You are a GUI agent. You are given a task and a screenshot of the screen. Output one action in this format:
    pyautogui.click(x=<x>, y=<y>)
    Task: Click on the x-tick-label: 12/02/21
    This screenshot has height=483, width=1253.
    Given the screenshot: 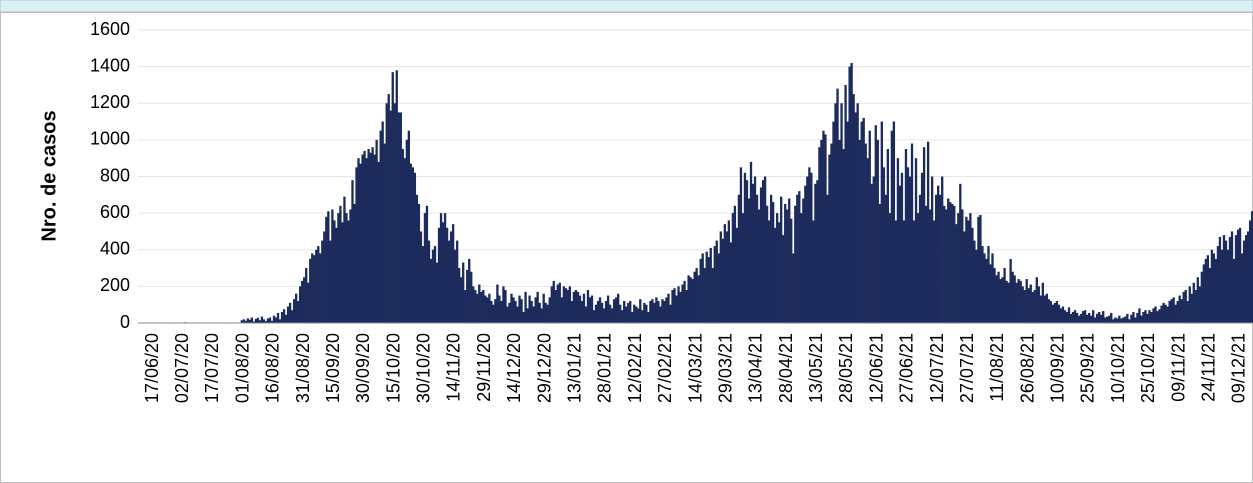 What is the action you would take?
    pyautogui.click(x=635, y=368)
    